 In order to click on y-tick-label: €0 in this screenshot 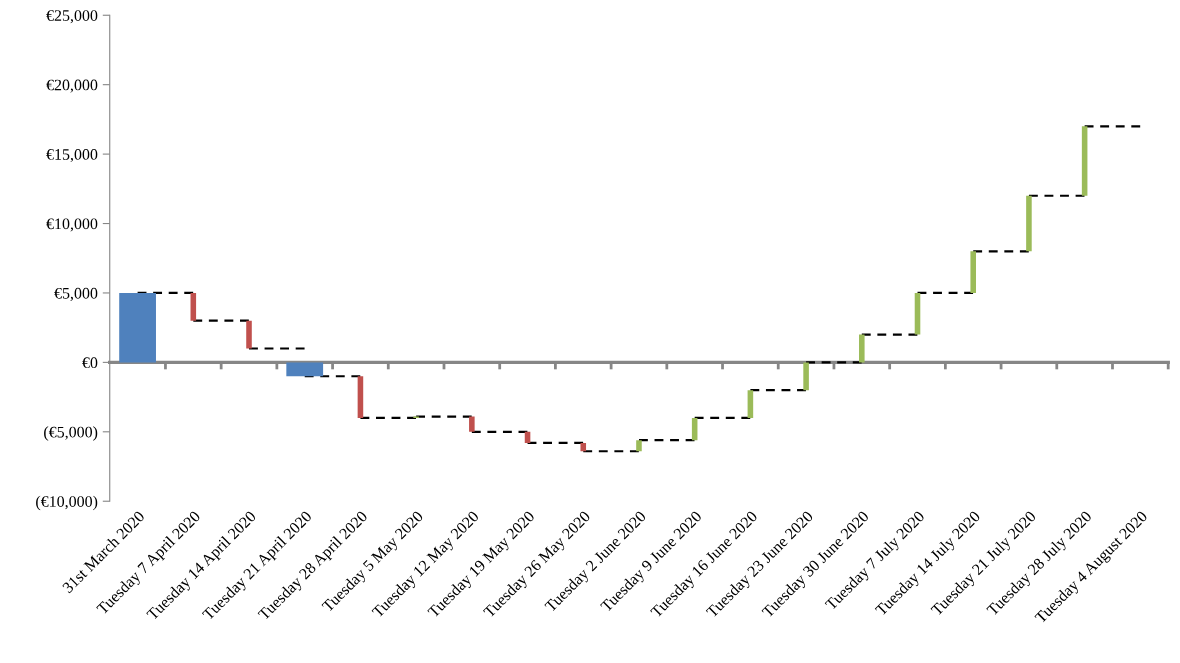, I will do `click(90, 363)`.